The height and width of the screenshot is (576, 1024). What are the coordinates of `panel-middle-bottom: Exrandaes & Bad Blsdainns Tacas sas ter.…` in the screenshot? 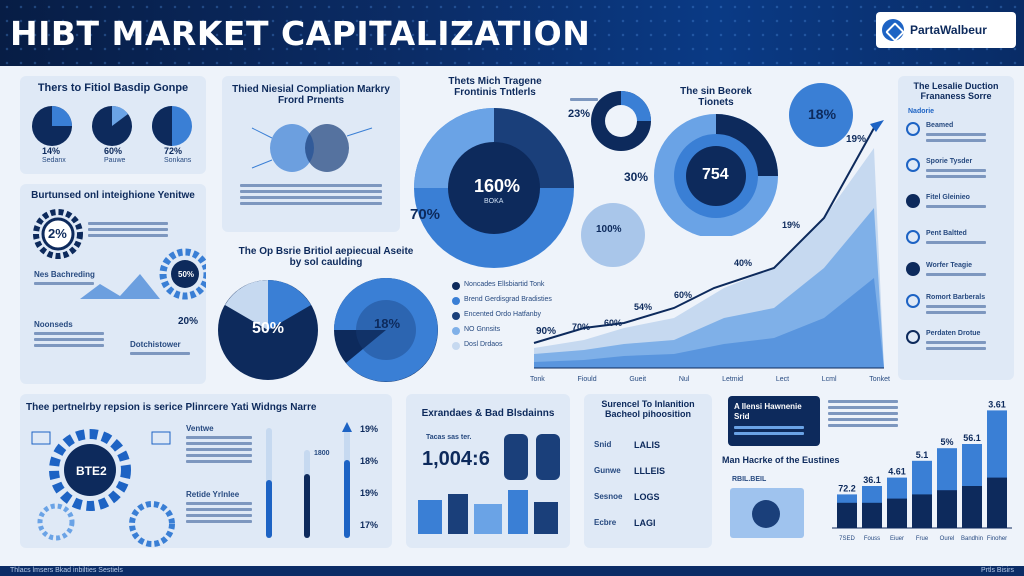 It's located at (488, 471).